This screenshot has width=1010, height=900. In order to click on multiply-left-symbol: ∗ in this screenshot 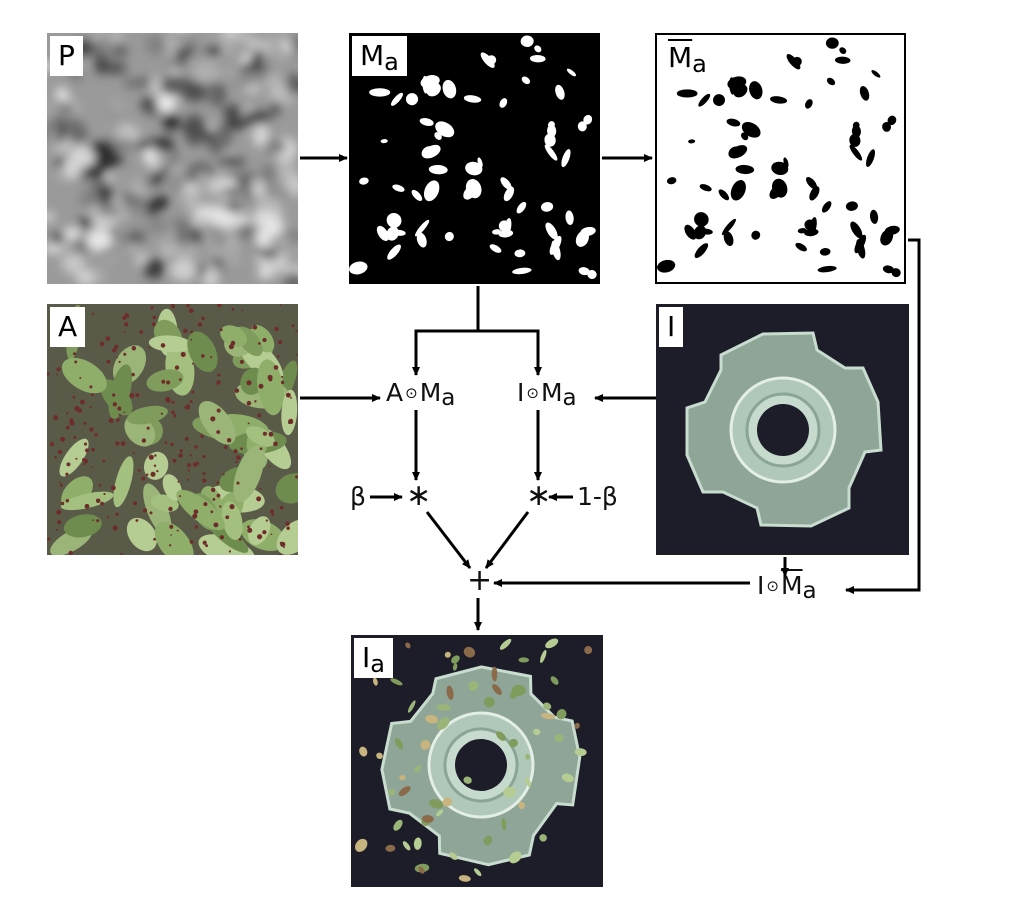, I will do `click(419, 495)`.